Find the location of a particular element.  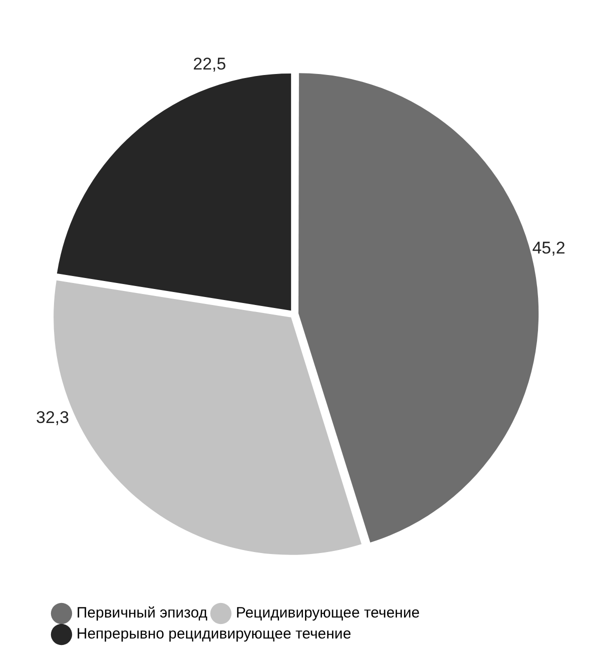

data-label: 32,3 is located at coordinates (53, 417).